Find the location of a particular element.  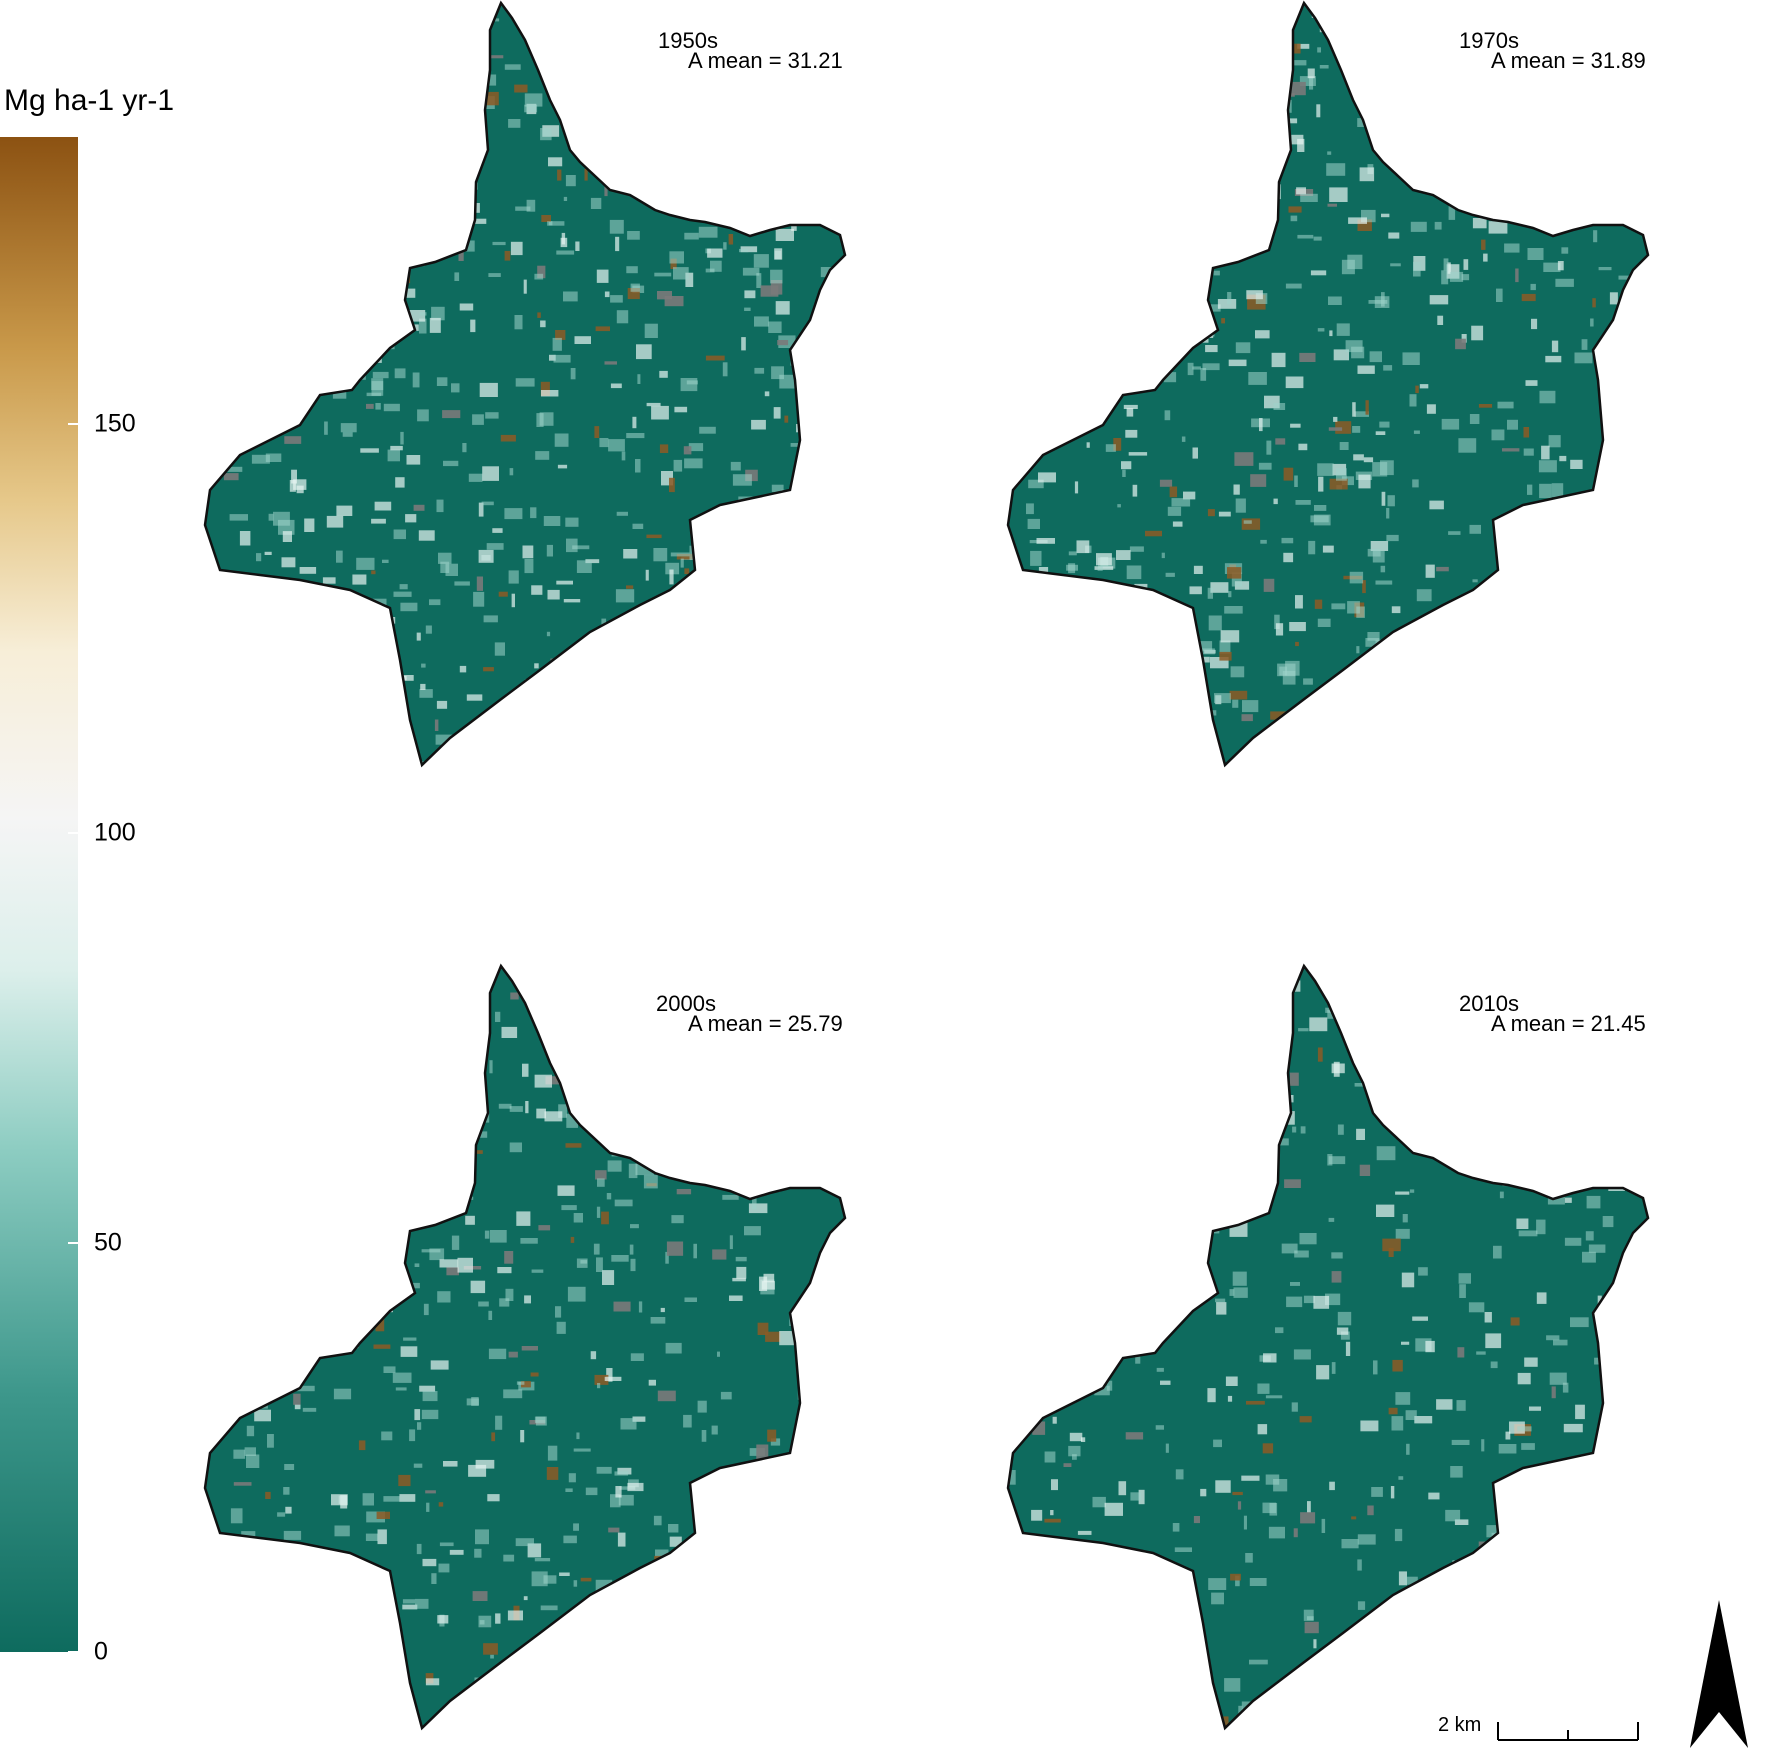

legend-tick-label: 0 is located at coordinates (101, 1651).